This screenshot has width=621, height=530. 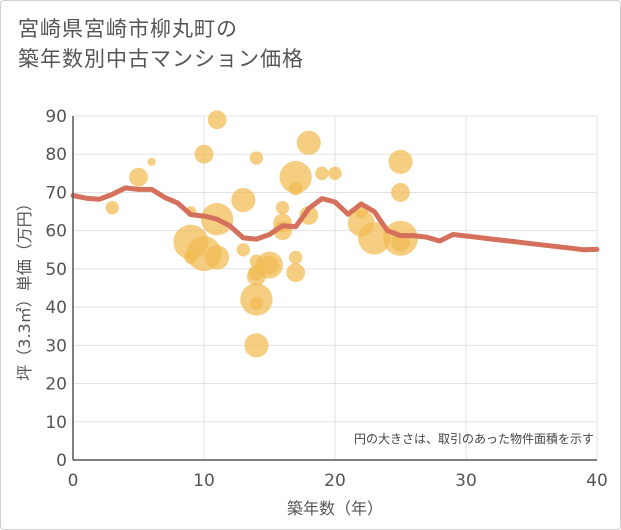 What do you see at coordinates (474, 438) in the screenshot?
I see `bubble-size-note: 円の大きさは、取引のあった物件面積を示す` at bounding box center [474, 438].